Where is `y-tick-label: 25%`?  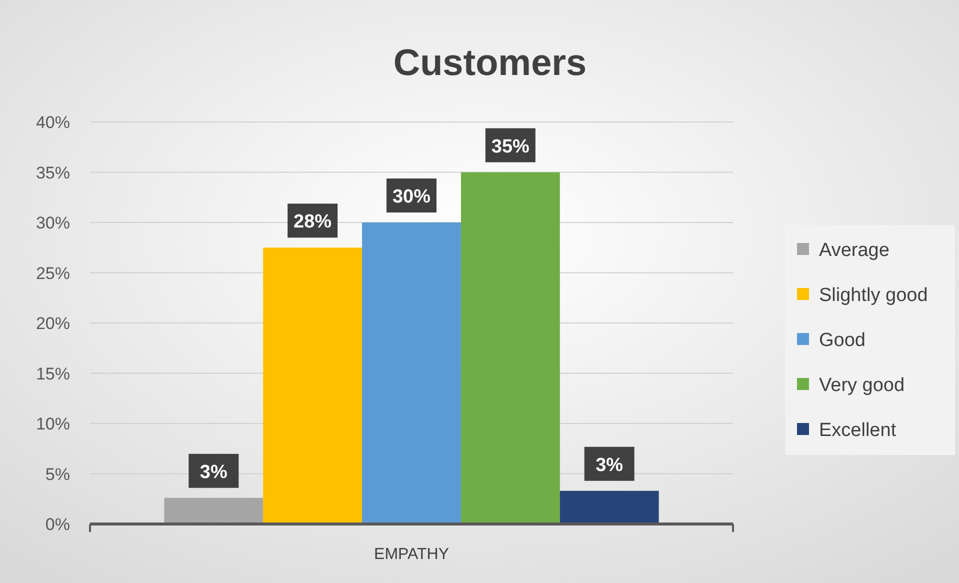 y-tick-label: 25% is located at coordinates (53, 273).